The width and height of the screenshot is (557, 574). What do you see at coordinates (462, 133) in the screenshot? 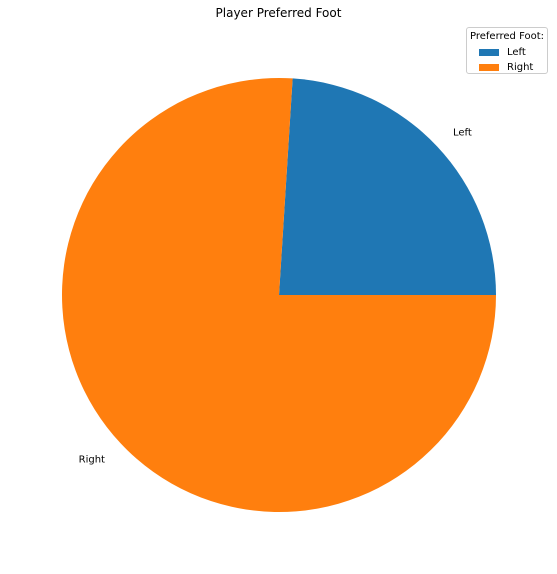
I see `slice-label-left: Left` at bounding box center [462, 133].